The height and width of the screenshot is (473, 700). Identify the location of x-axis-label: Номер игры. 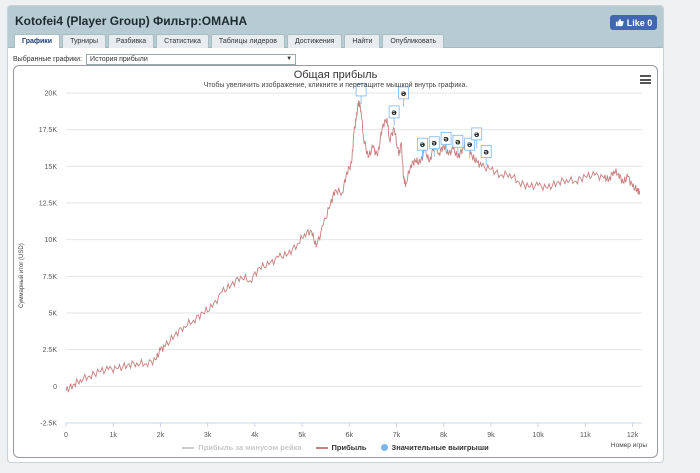
(628, 445).